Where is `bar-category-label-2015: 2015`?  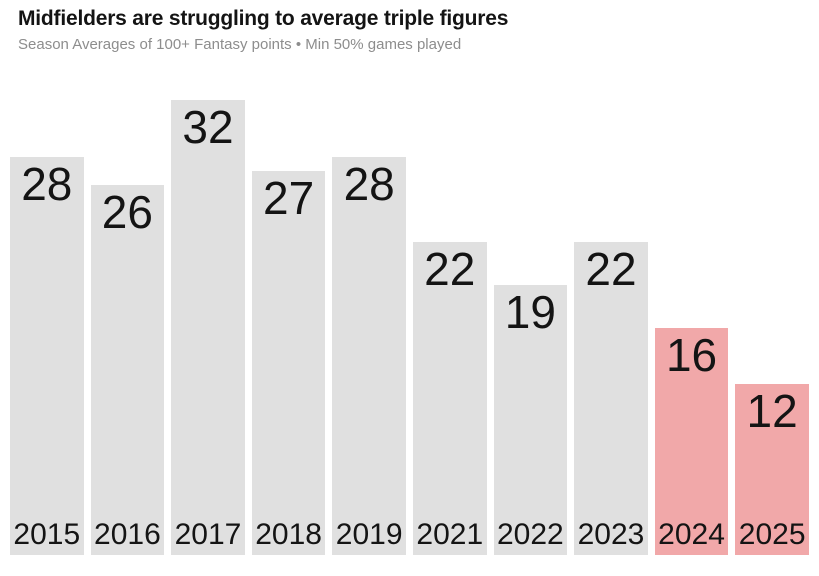 bar-category-label-2015: 2015 is located at coordinates (47, 534).